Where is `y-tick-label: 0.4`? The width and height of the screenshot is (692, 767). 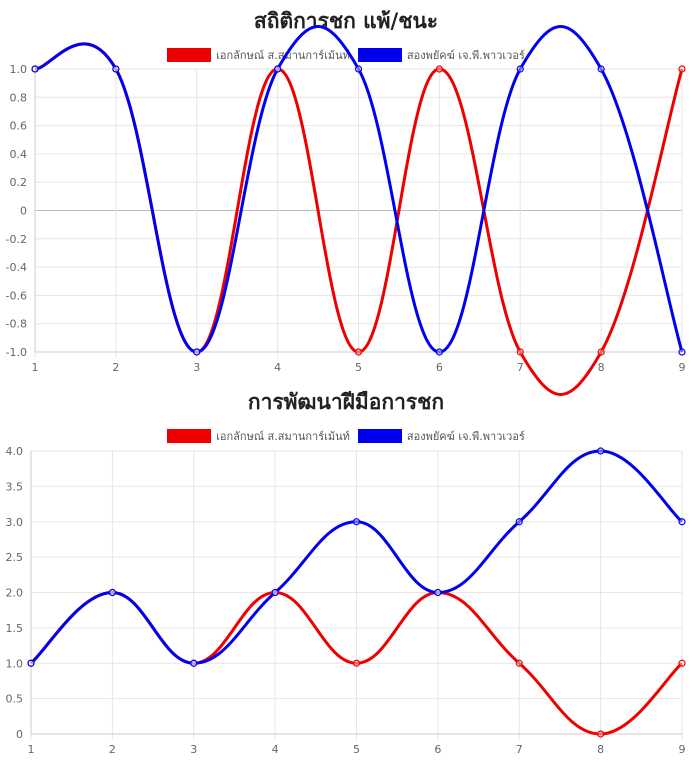 y-tick-label: 0.4 is located at coordinates (19, 154).